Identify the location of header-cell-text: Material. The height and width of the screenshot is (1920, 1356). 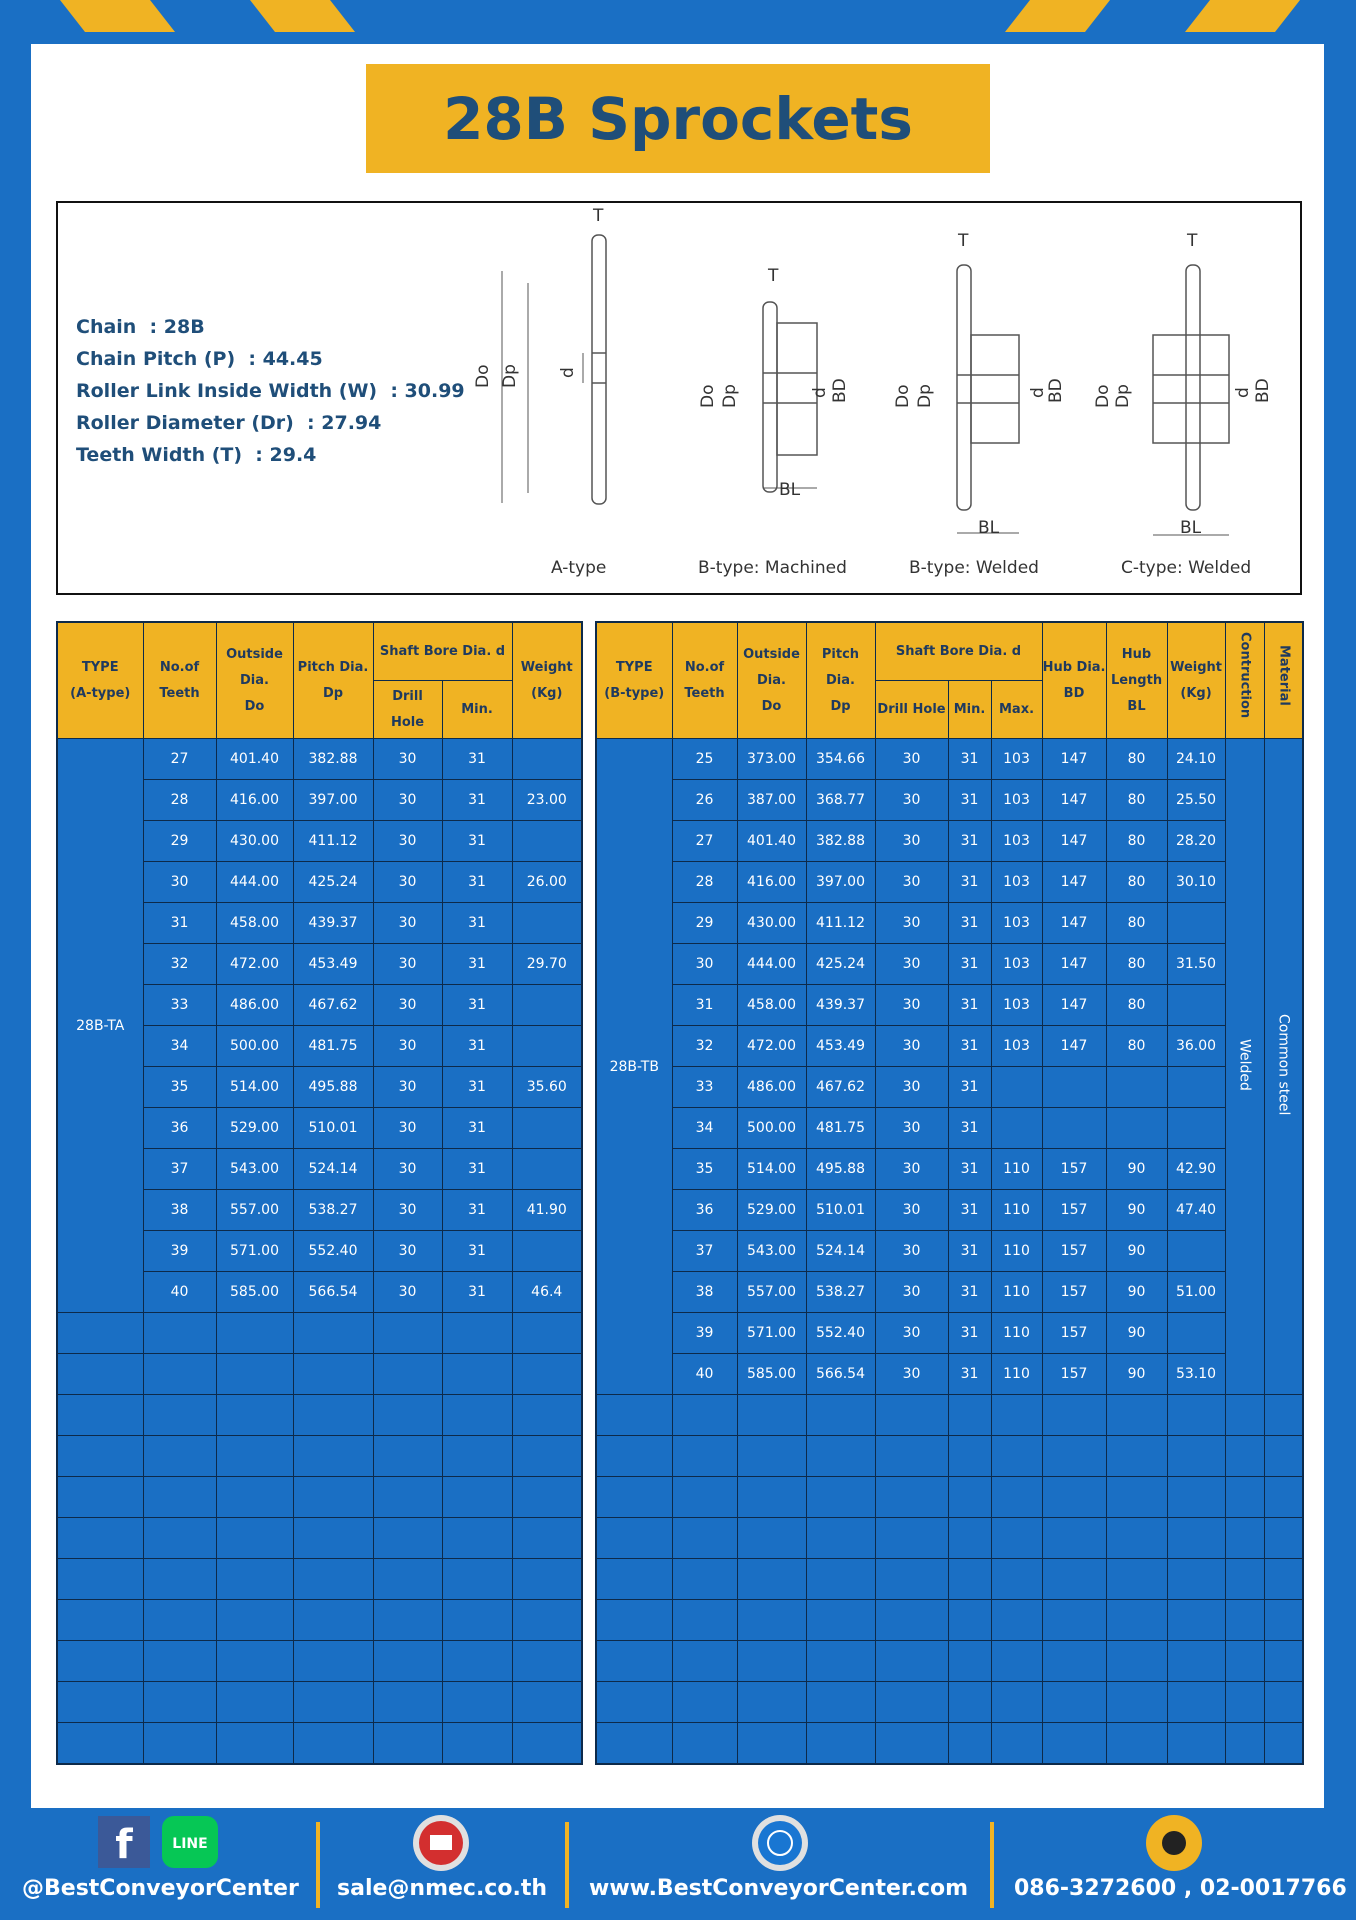
(1284, 675).